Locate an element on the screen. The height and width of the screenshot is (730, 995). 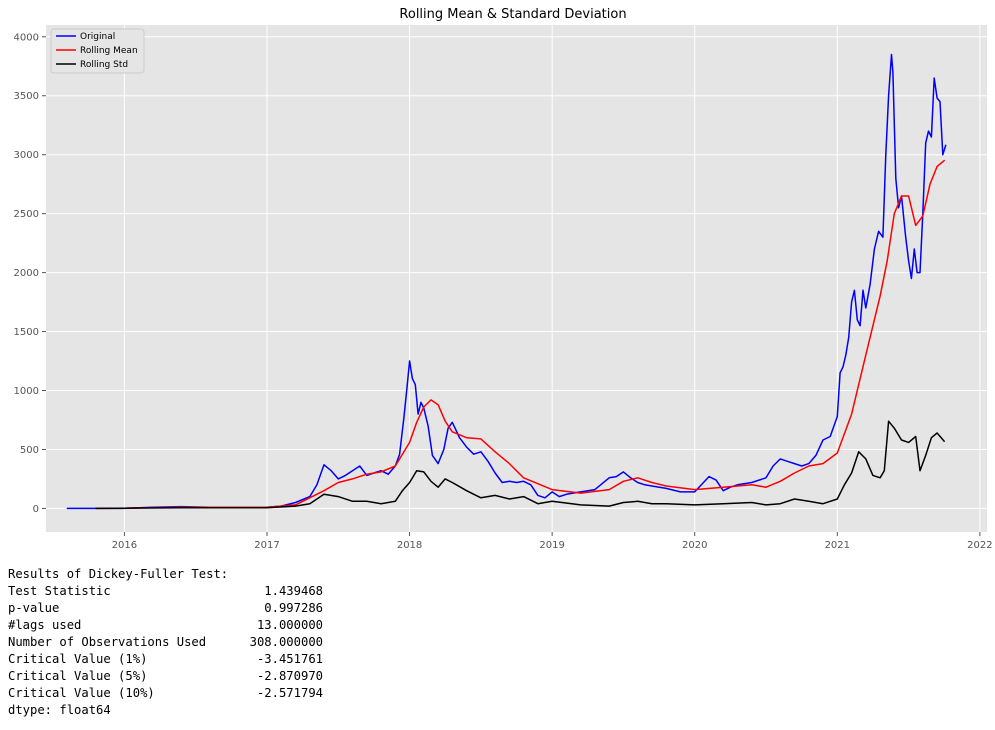
adf-label: Critical Value (5%) is located at coordinates (78, 676).